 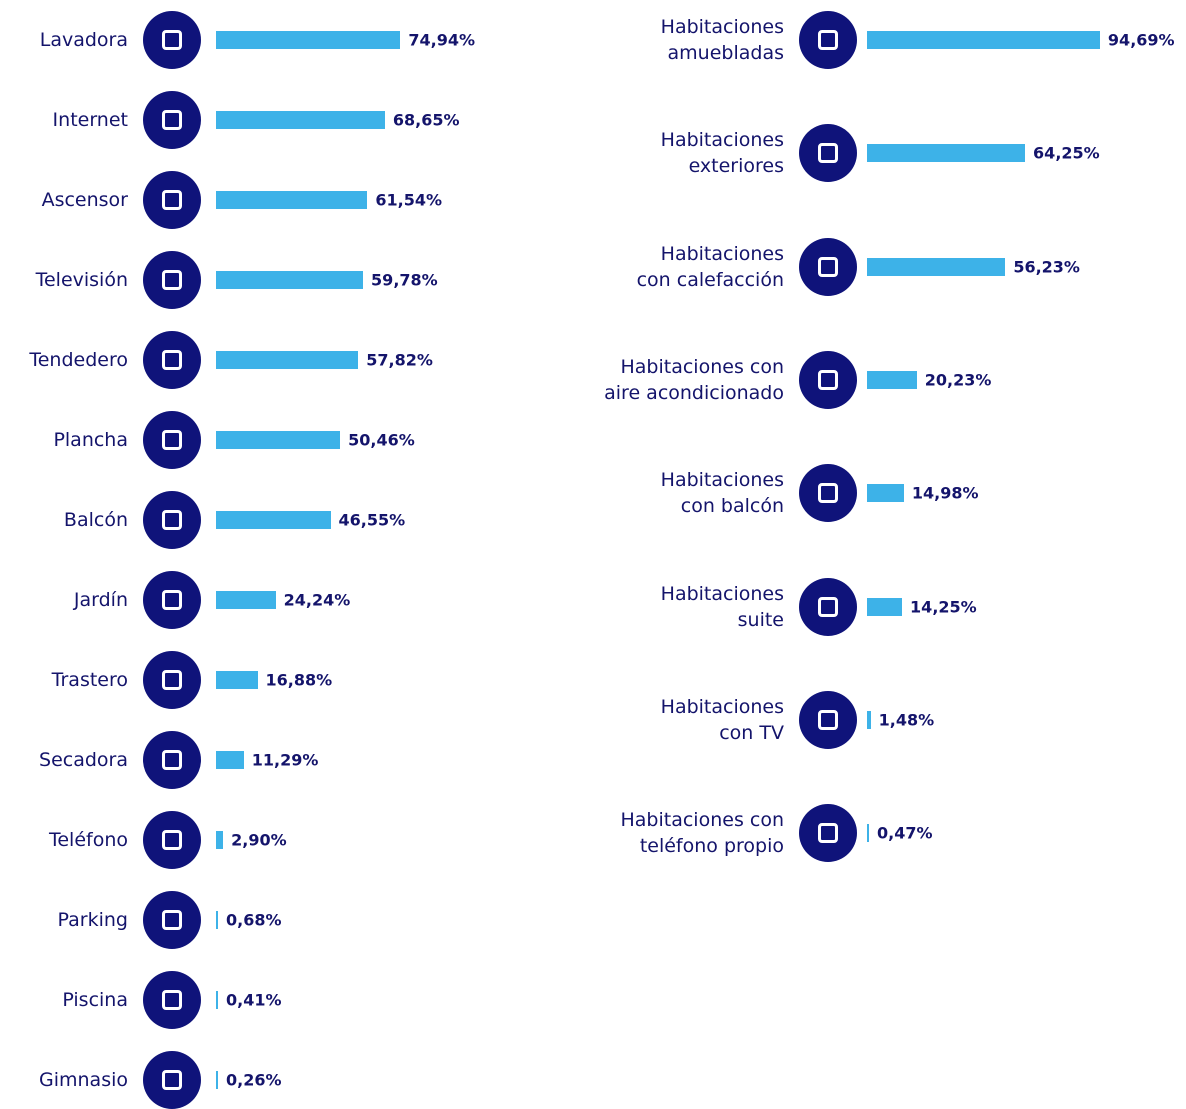 What do you see at coordinates (83, 1080) in the screenshot?
I see `category-label: Gimnasio` at bounding box center [83, 1080].